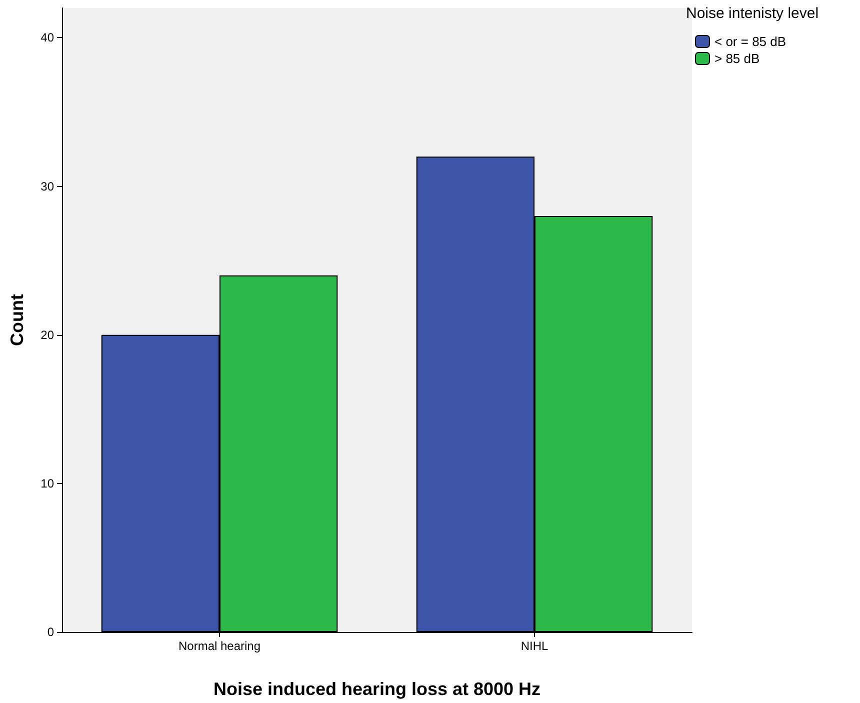 The height and width of the screenshot is (703, 860). I want to click on y-tick-label: 10, so click(47, 483).